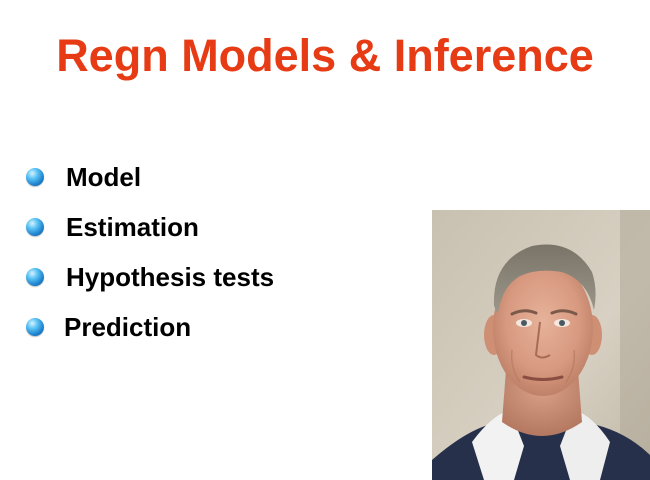  I want to click on bullet-label: Estimation, so click(132, 226).